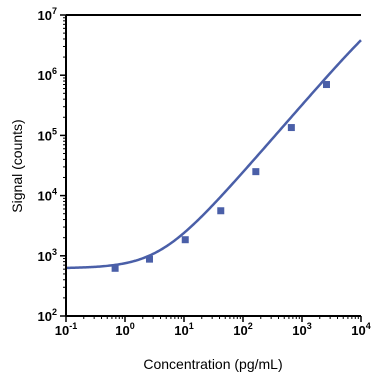  What do you see at coordinates (368, 326) in the screenshot?
I see `x-tick-label-exponent: 4` at bounding box center [368, 326].